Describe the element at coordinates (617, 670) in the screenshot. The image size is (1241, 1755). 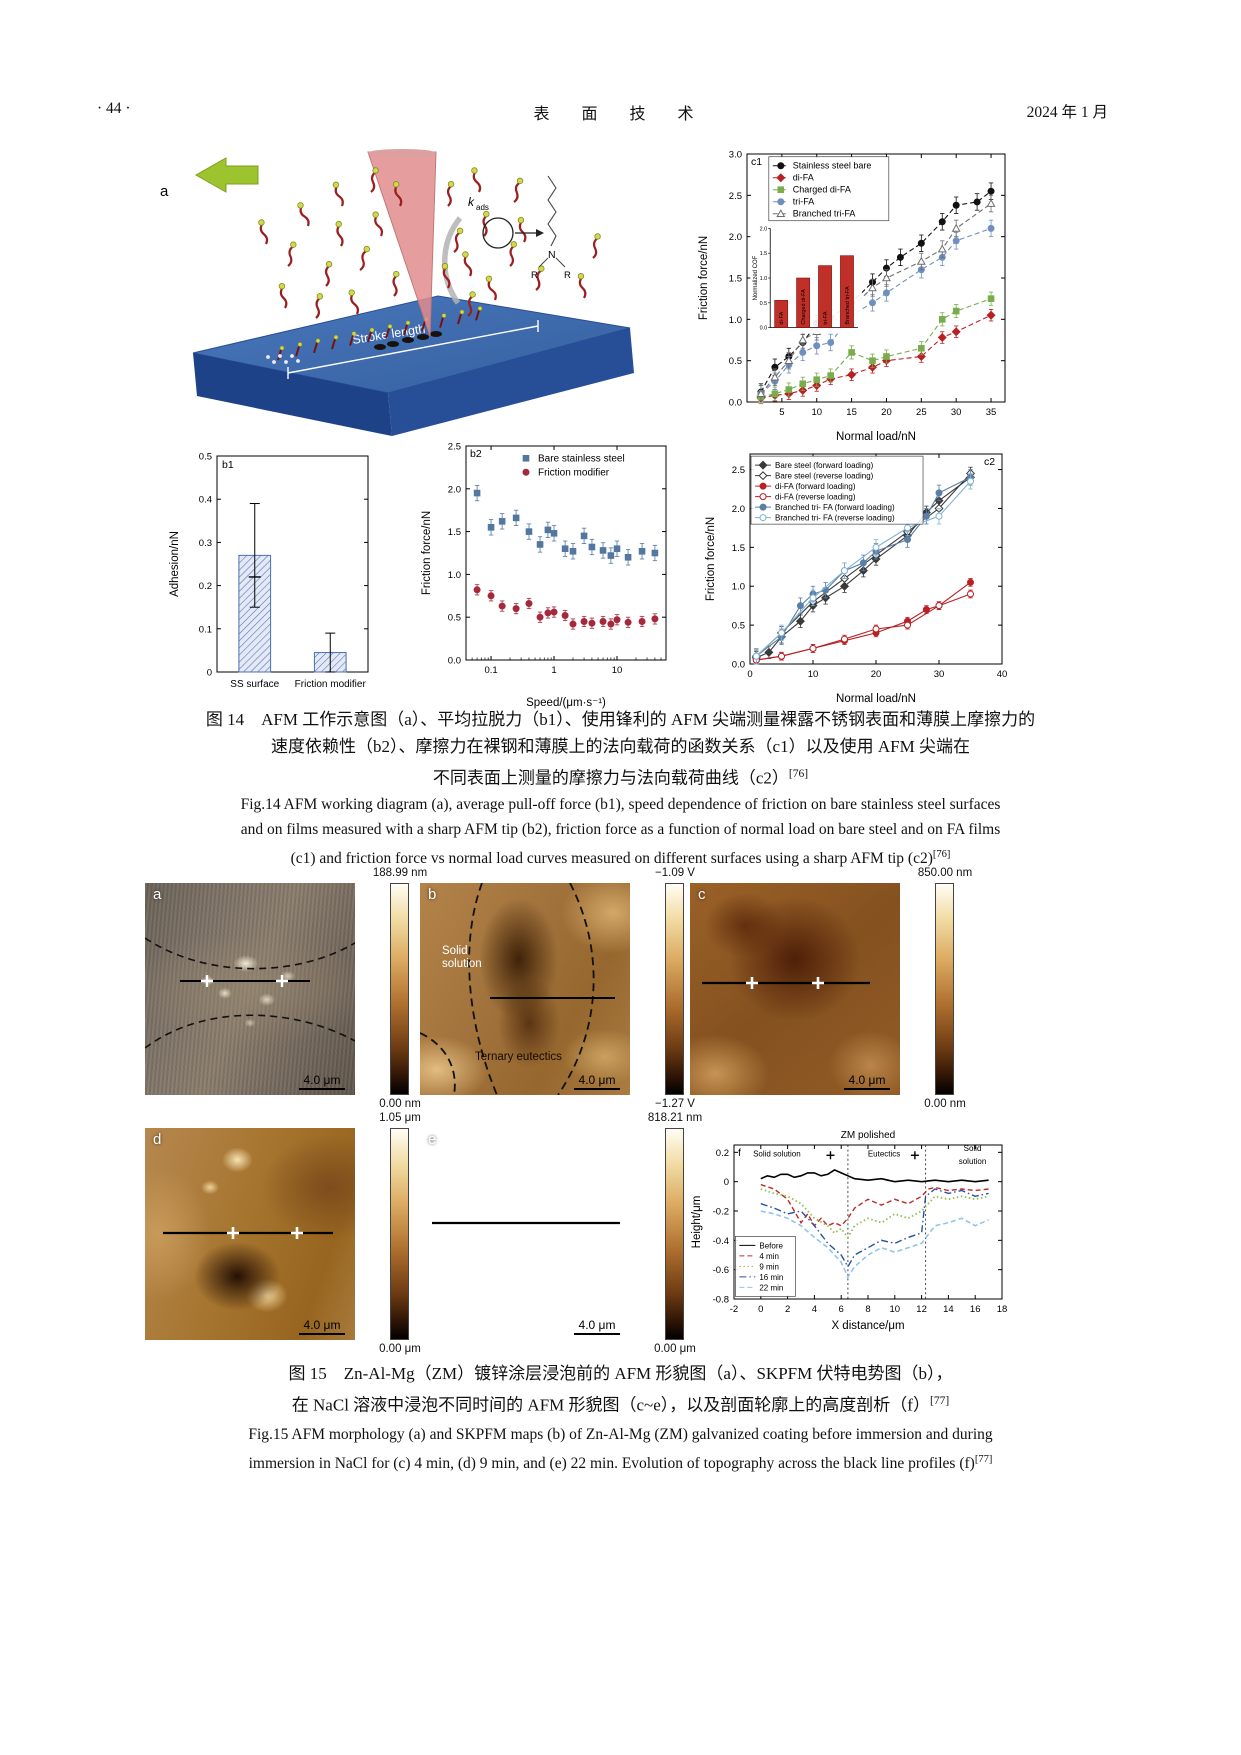
I see `svg-text: 10` at that location.